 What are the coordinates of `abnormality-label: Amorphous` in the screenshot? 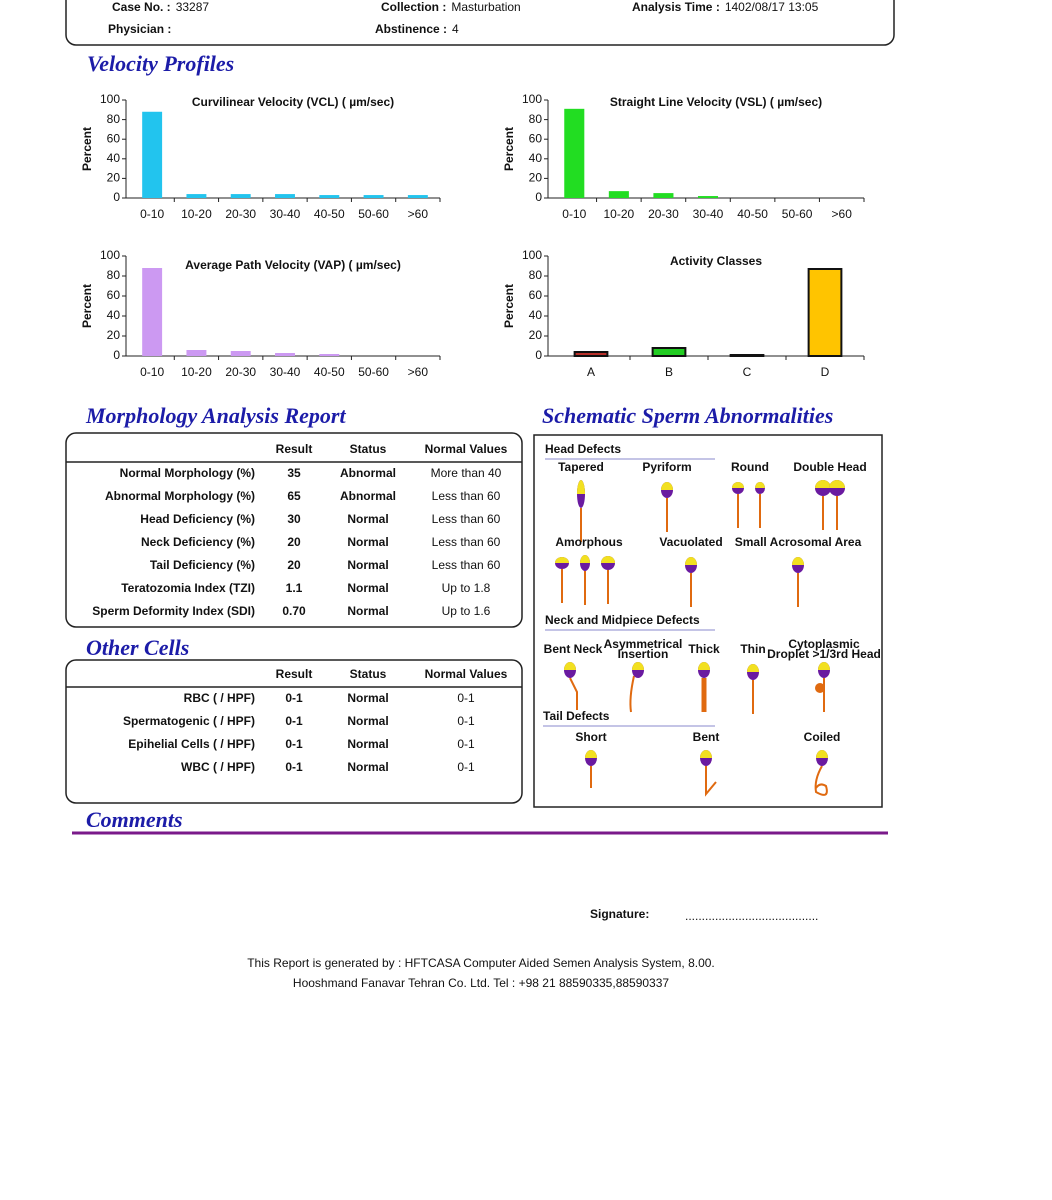 It's located at (589, 542).